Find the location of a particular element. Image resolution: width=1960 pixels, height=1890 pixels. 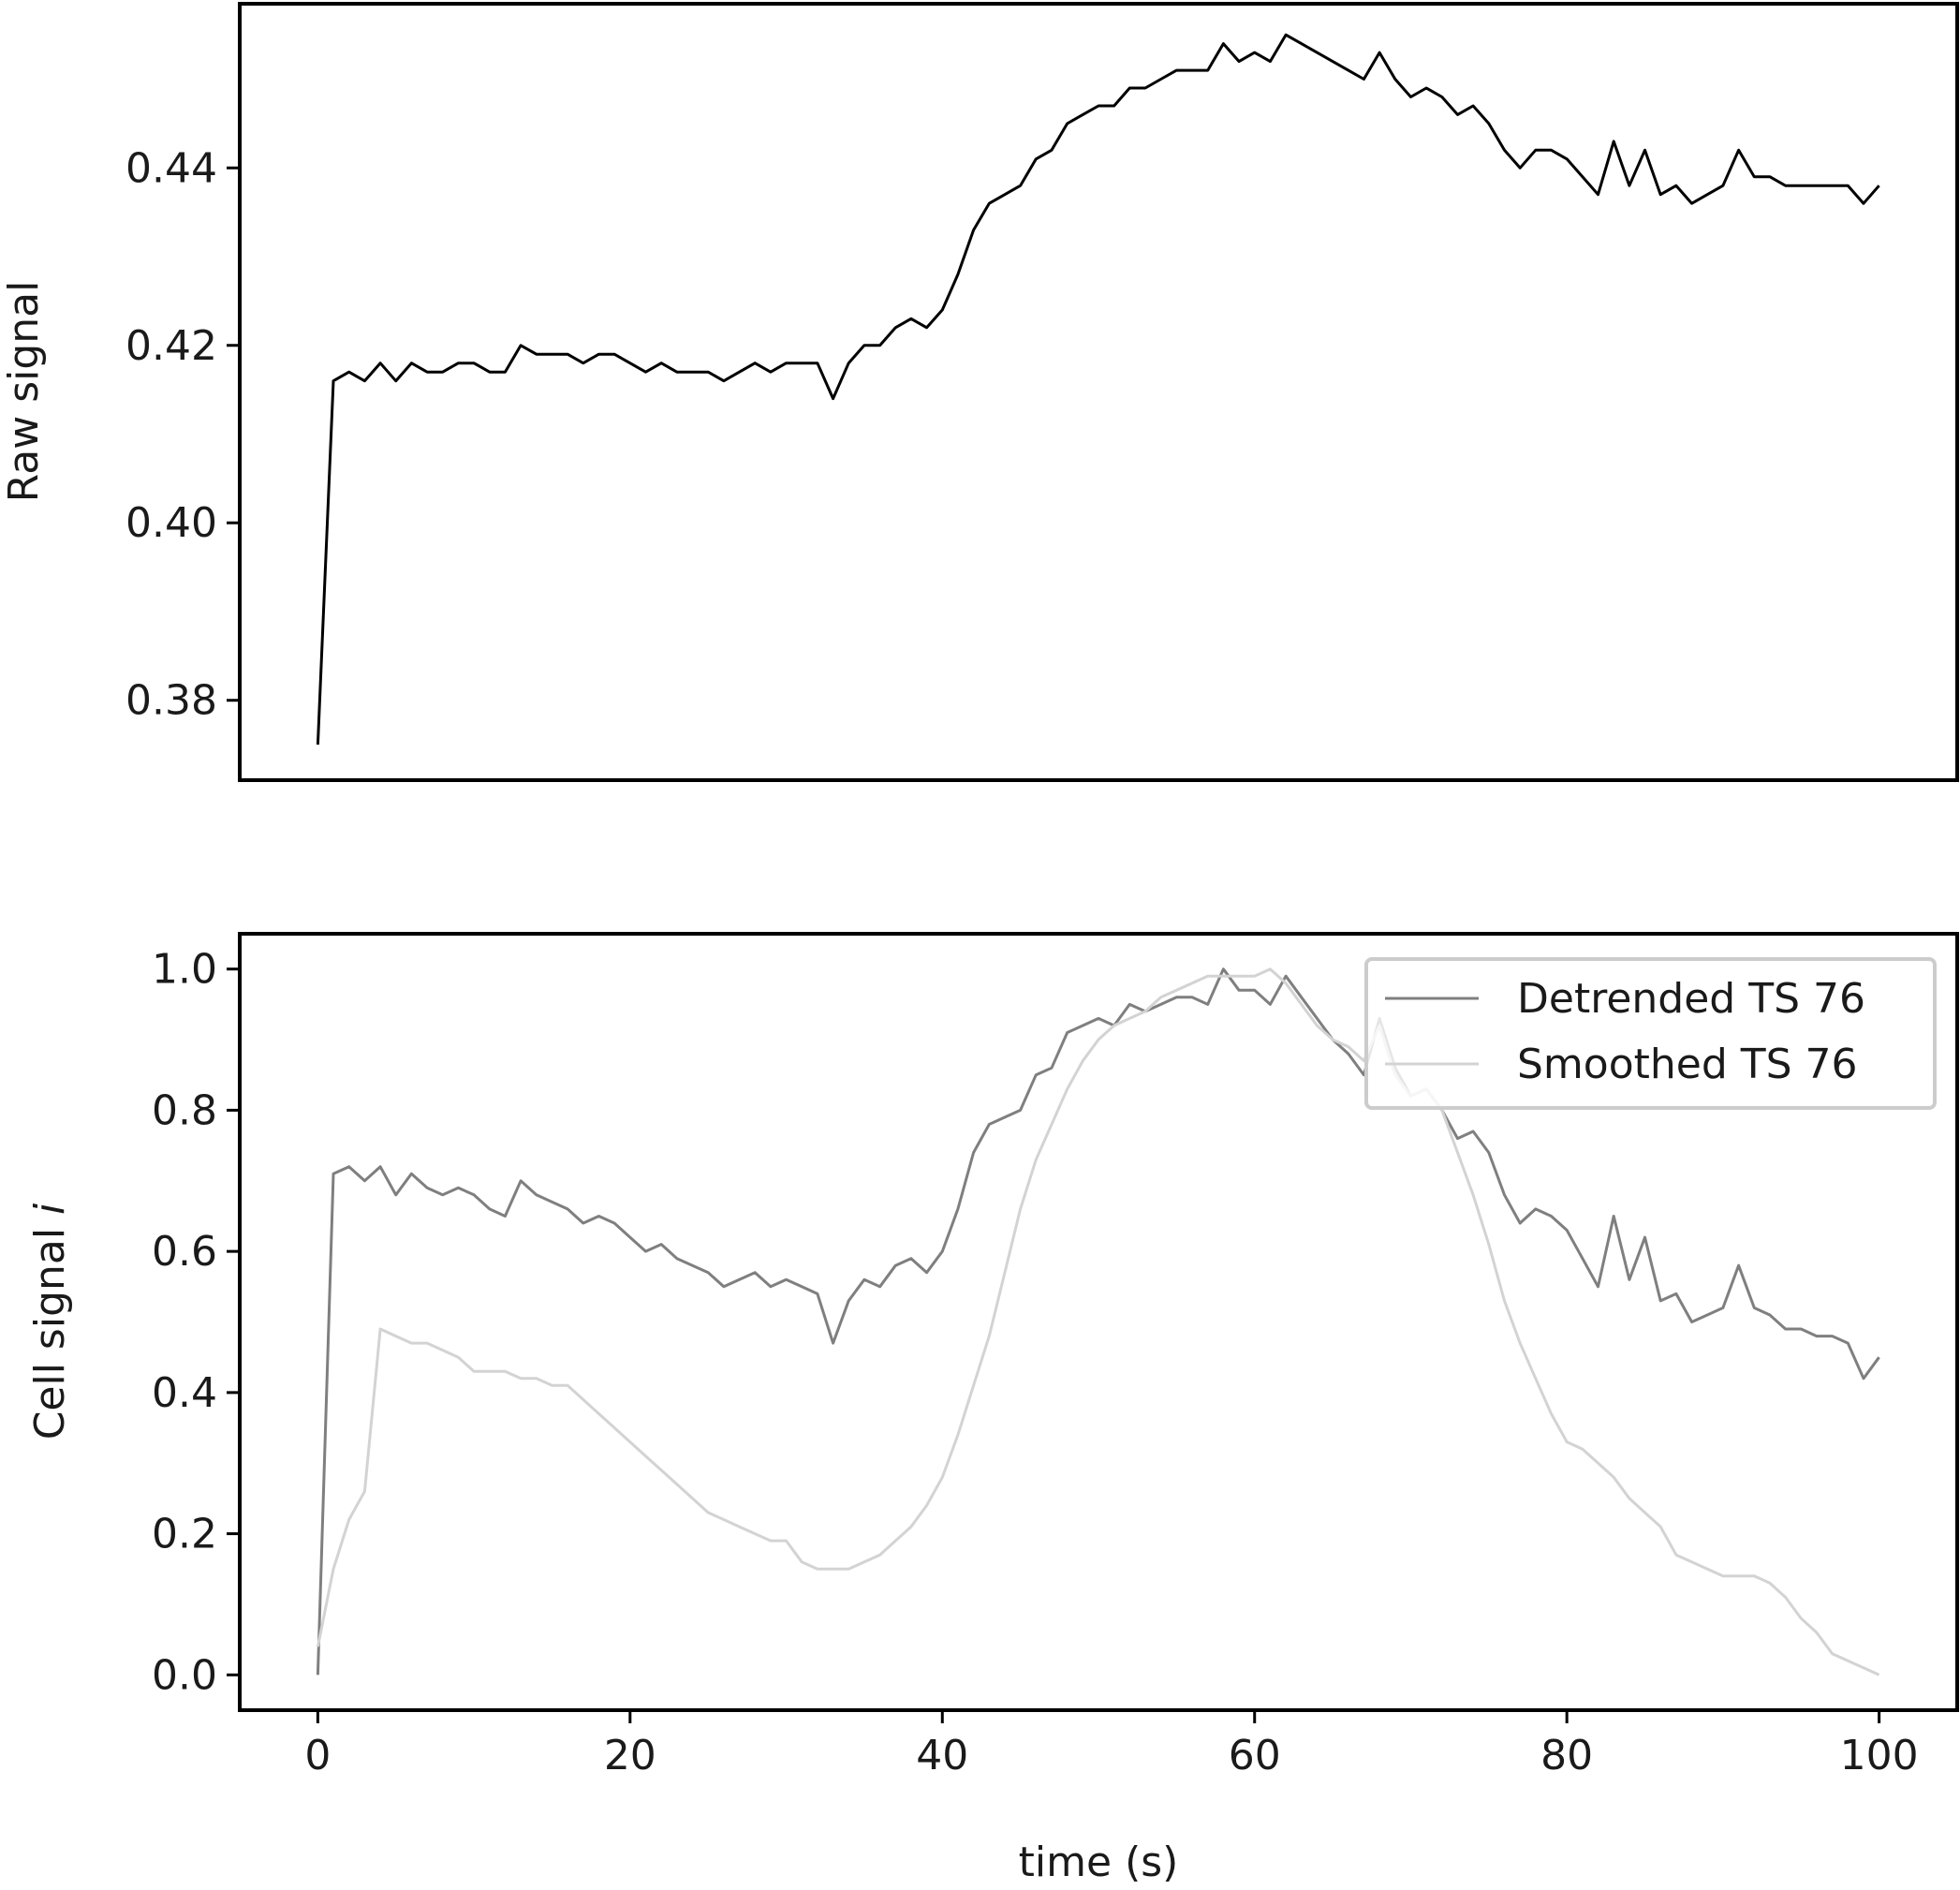

top-y-tick-label: 0.38 is located at coordinates (171, 701).